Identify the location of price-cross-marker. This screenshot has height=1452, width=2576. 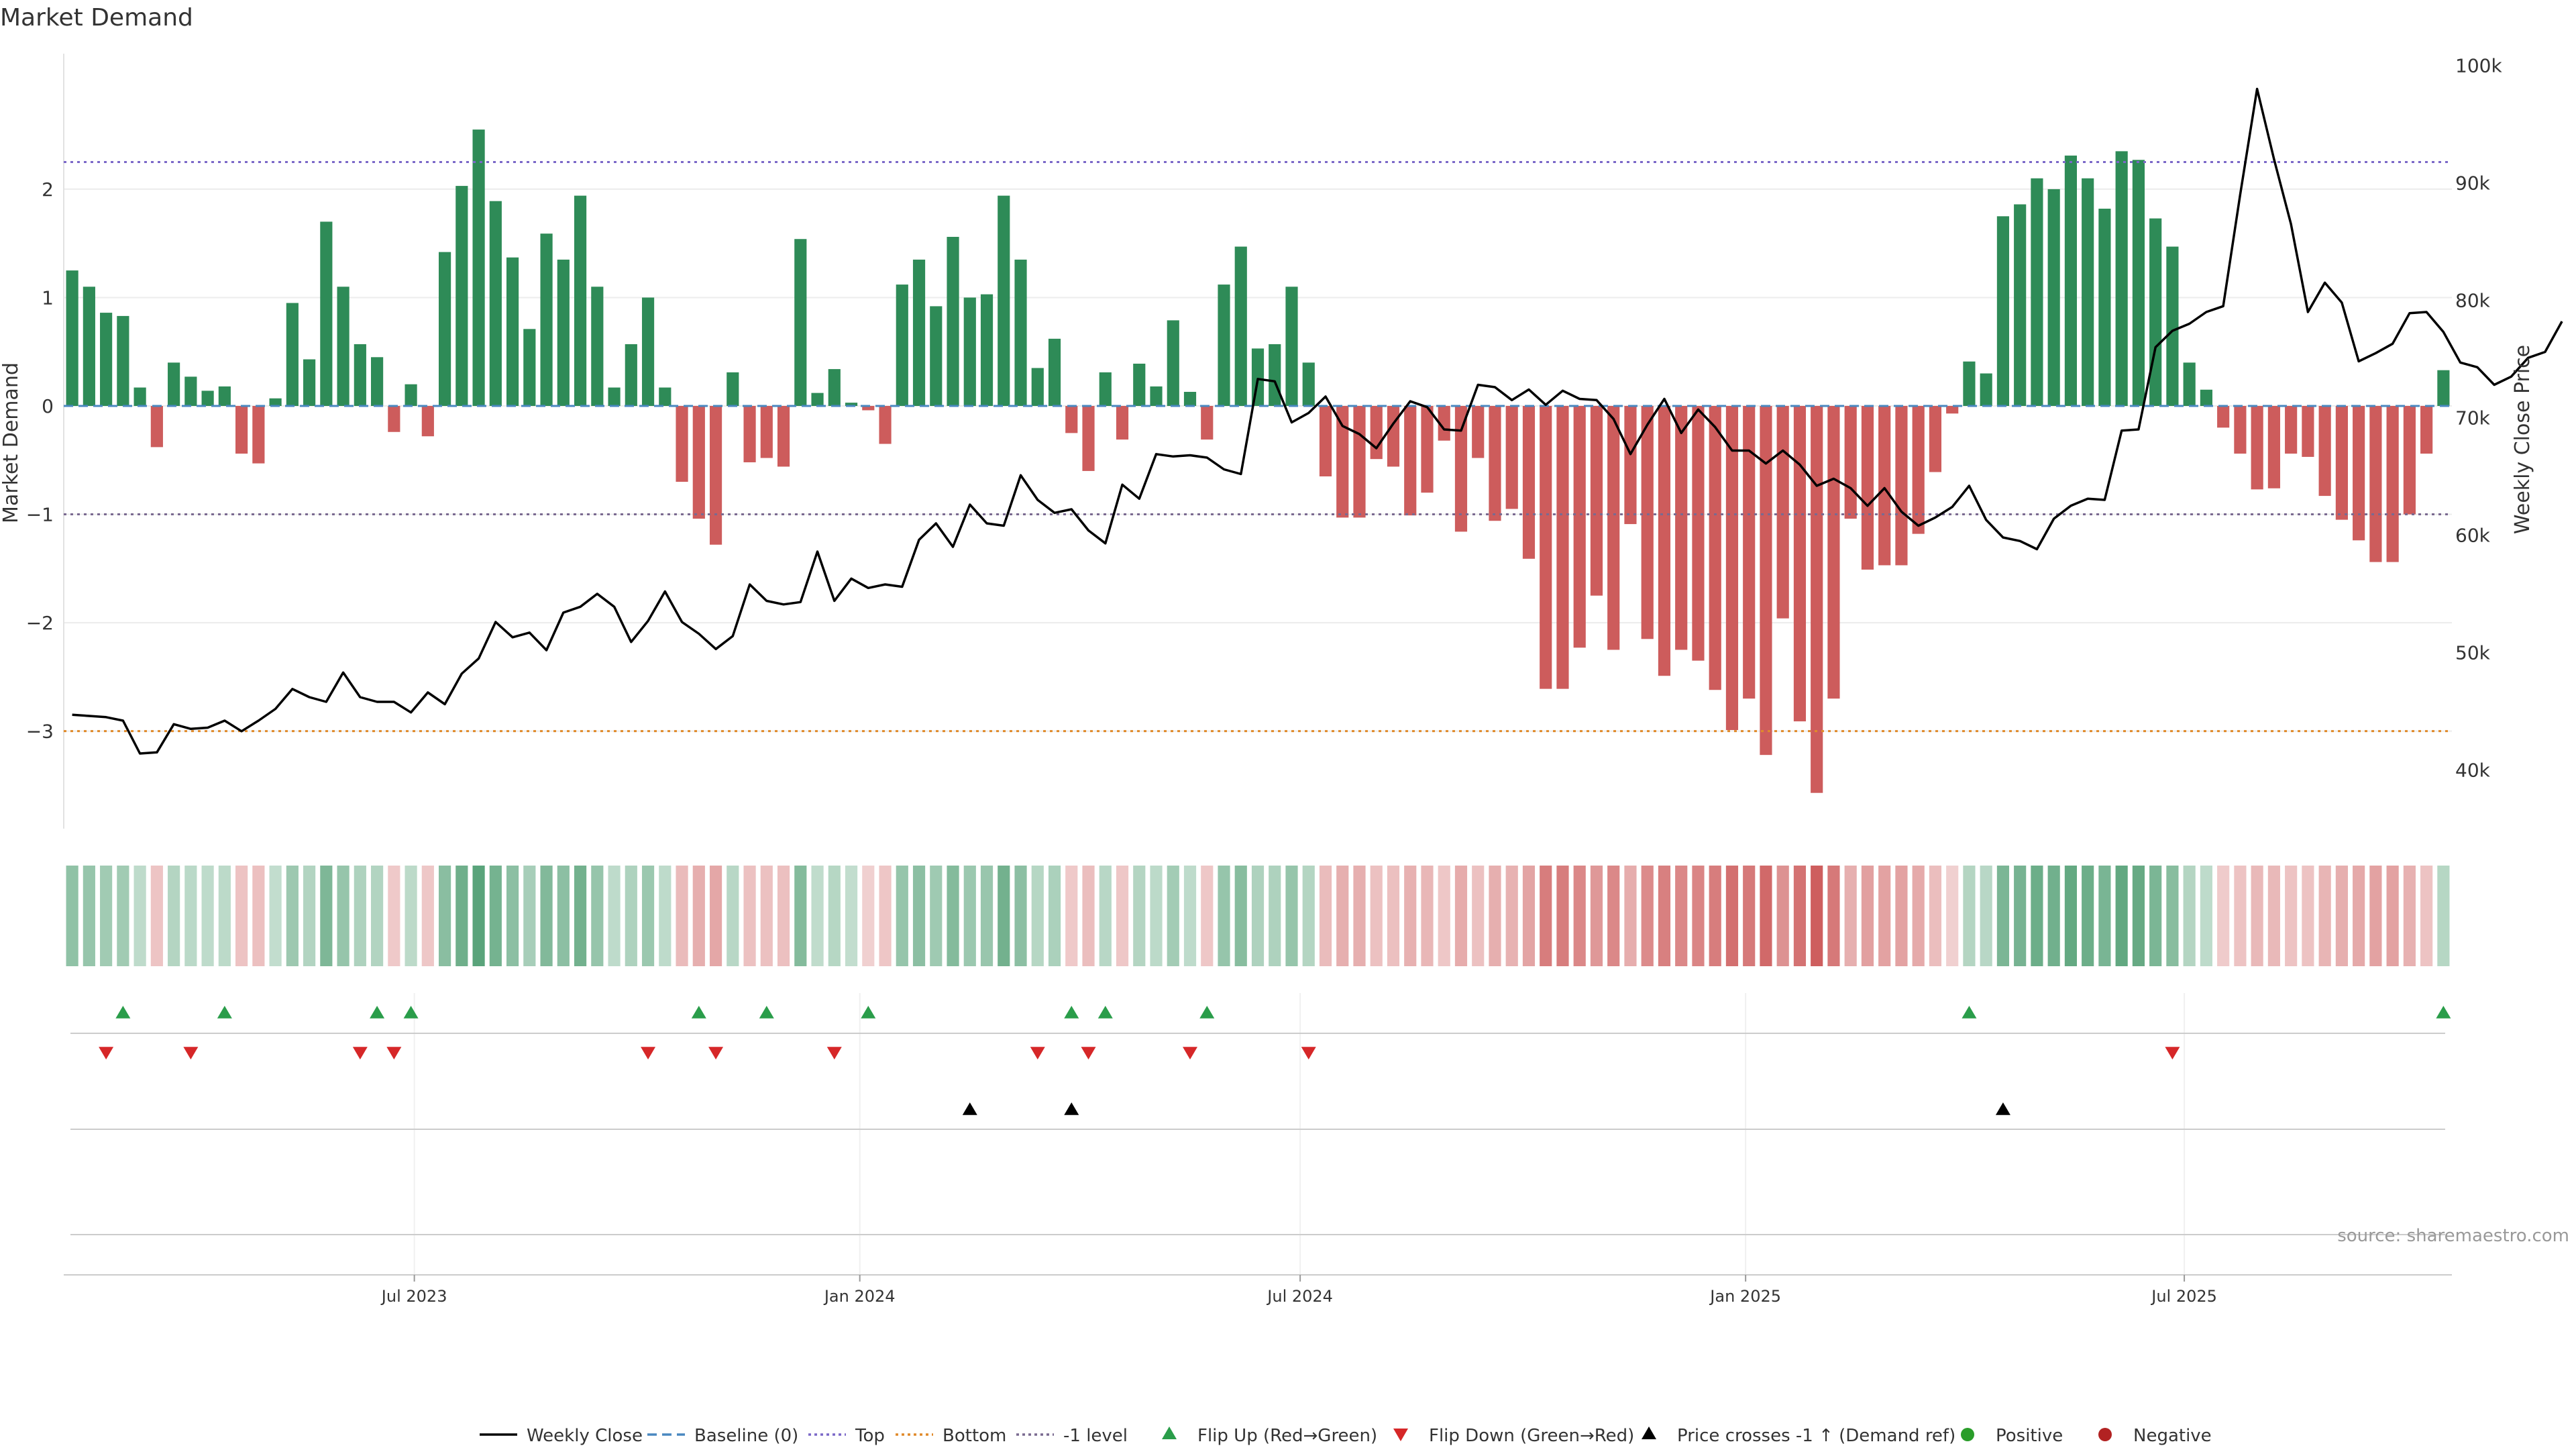
(1071, 1109).